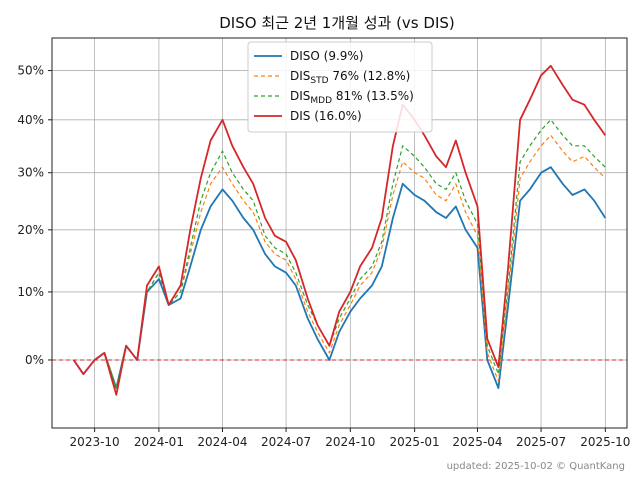 This screenshot has width=640, height=480. What do you see at coordinates (30, 230) in the screenshot?
I see `y-tick-label: 20%` at bounding box center [30, 230].